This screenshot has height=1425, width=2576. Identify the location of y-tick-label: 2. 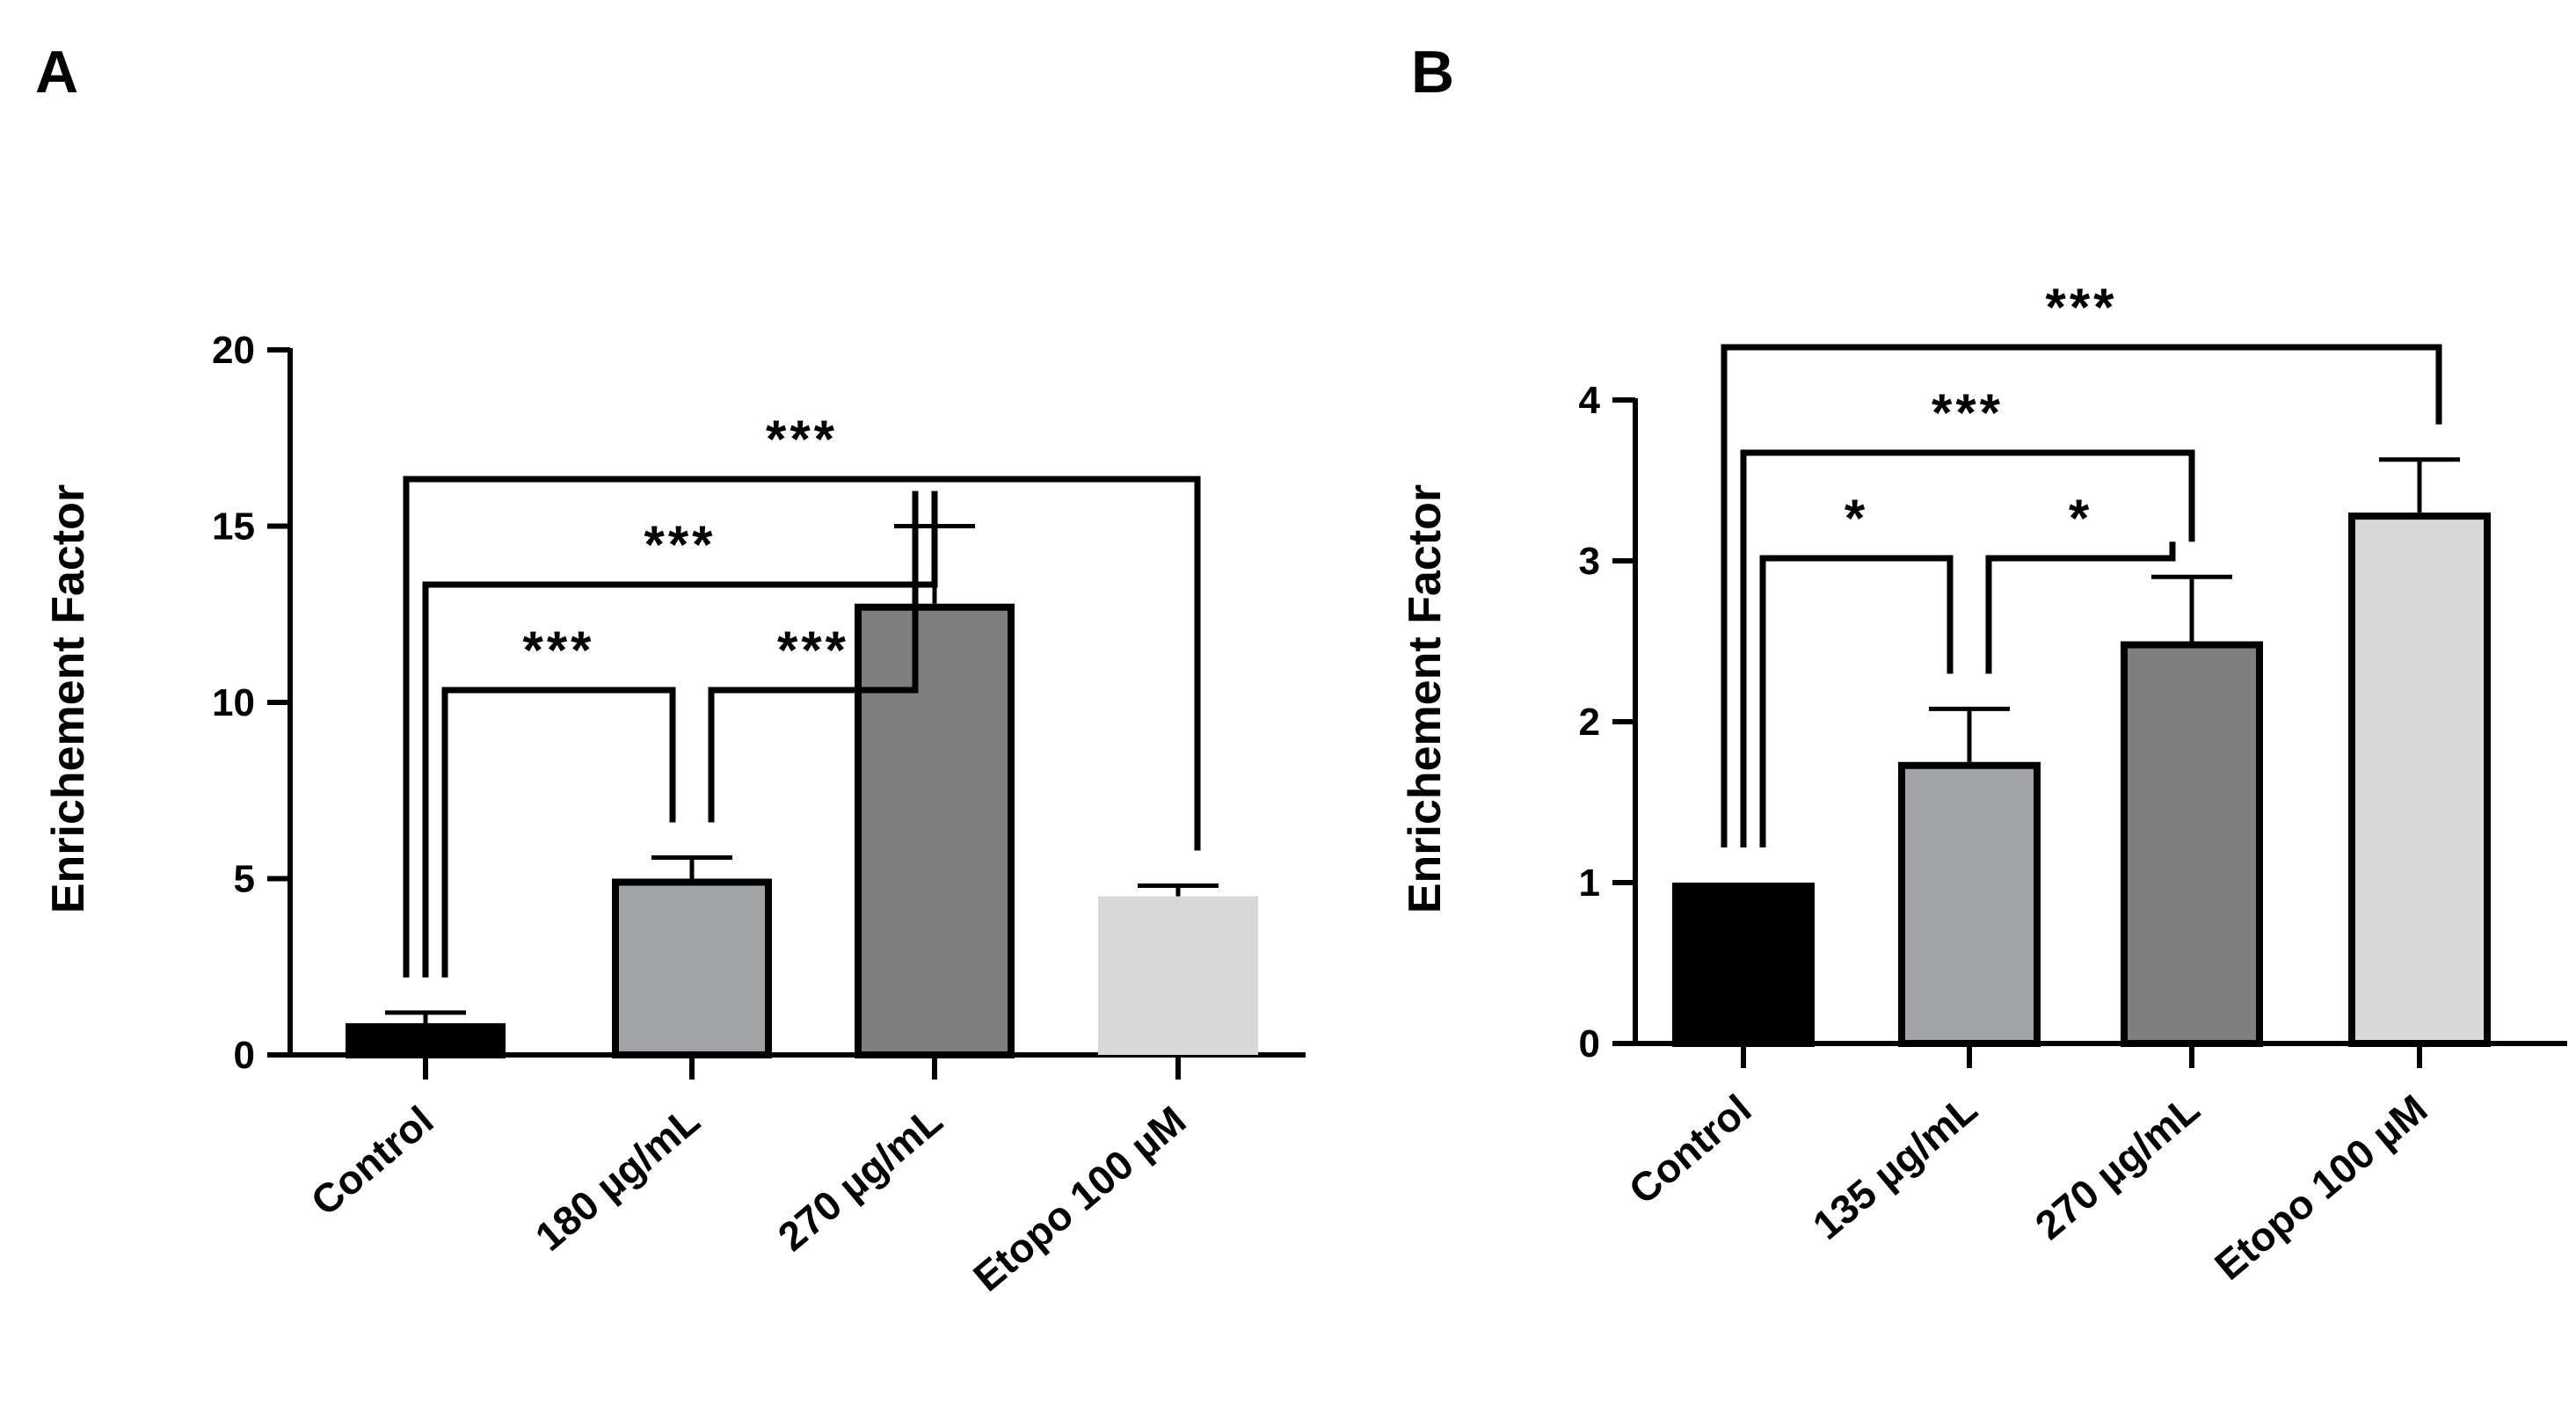
(1589, 722).